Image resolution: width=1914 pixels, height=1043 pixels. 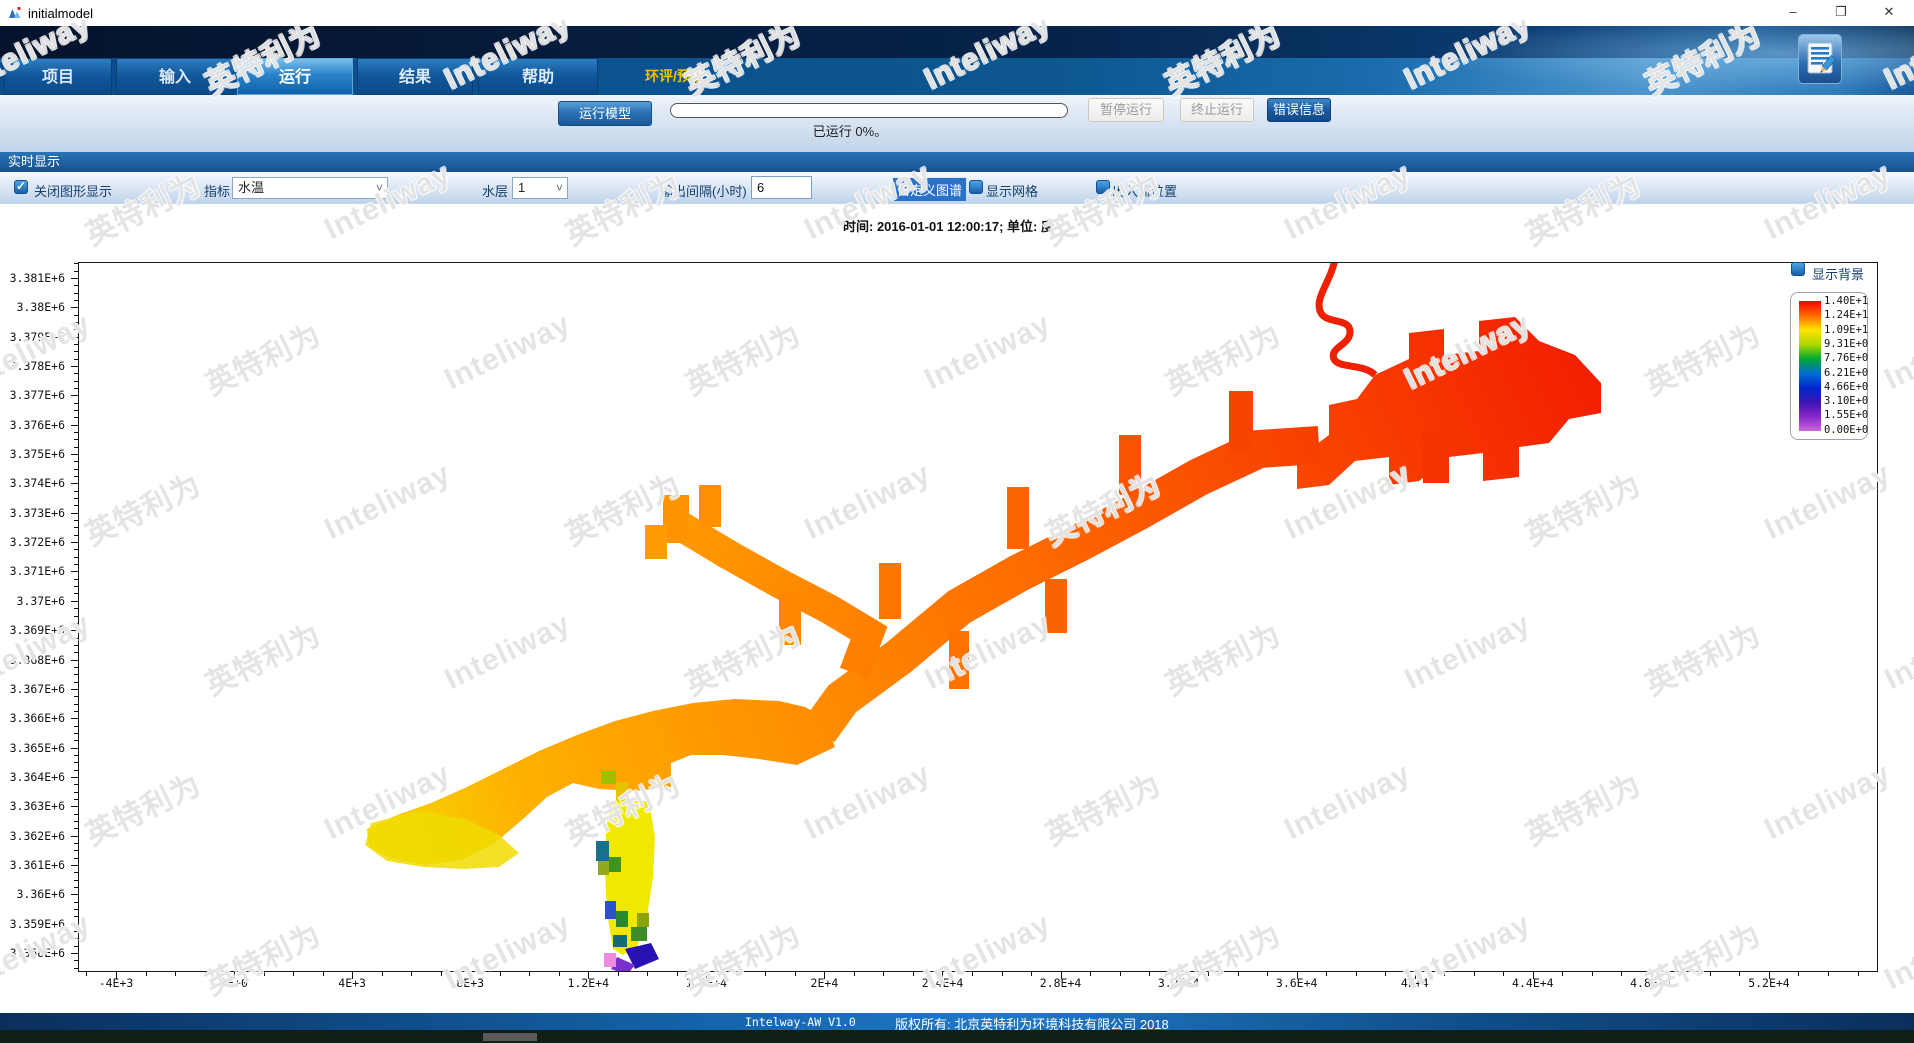 What do you see at coordinates (37, 776) in the screenshot?
I see `y-axis-label: 3.364E+6` at bounding box center [37, 776].